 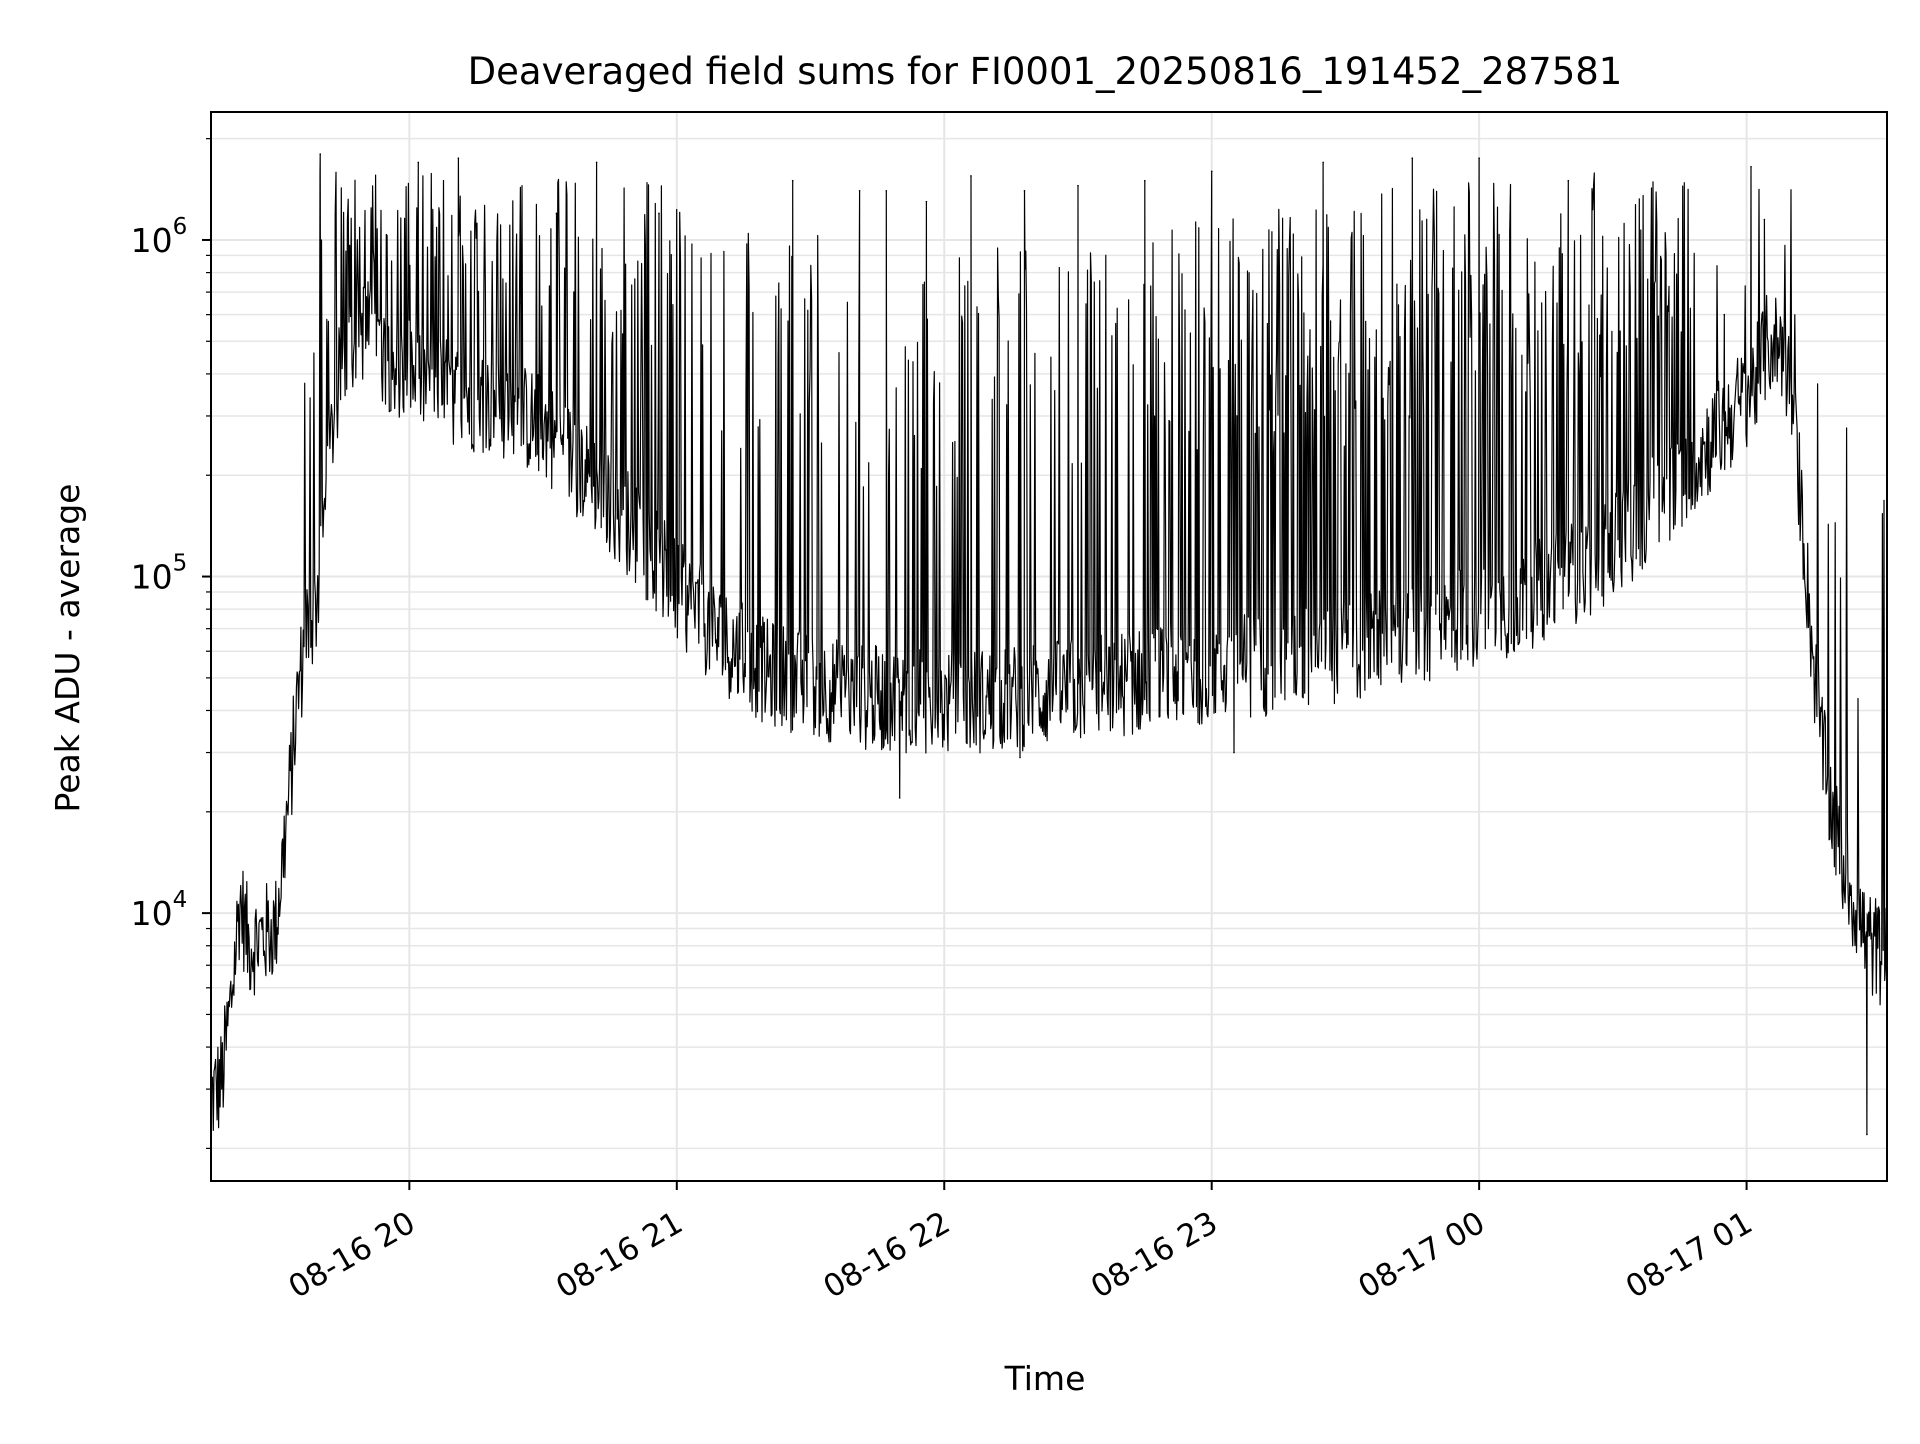 I want to click on y-tick-exponent: 5, so click(x=180, y=564).